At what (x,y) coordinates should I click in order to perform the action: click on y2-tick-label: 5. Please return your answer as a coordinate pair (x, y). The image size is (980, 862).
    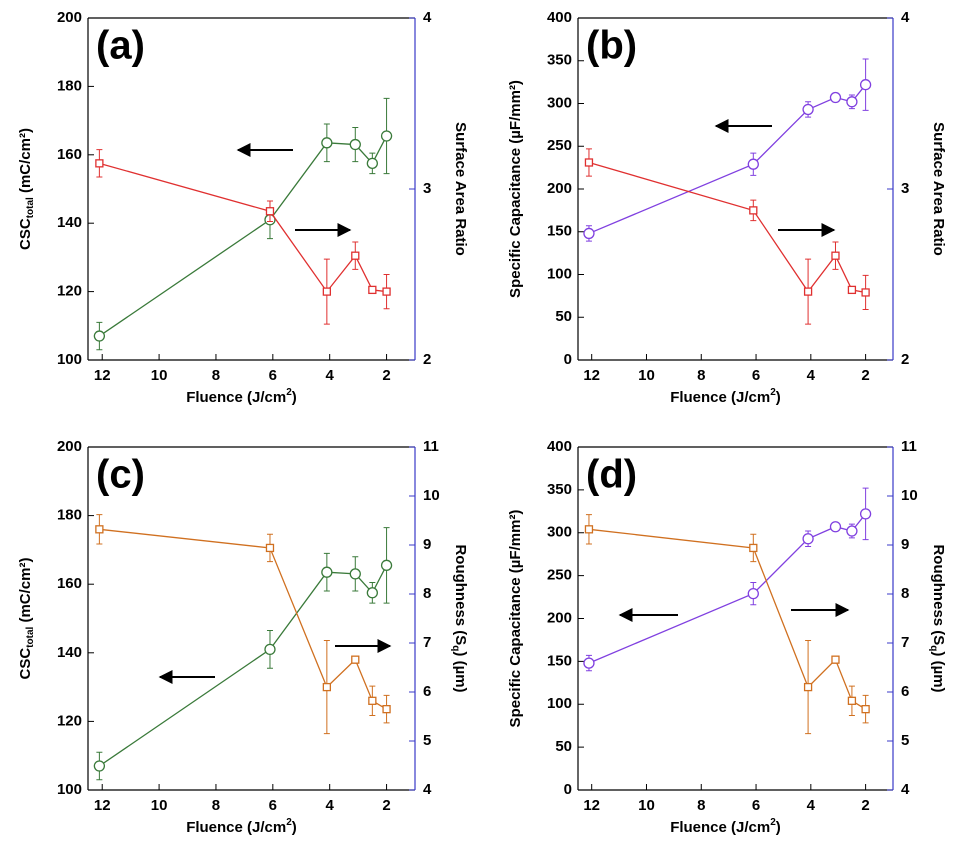
    Looking at the image, I should click on (427, 740).